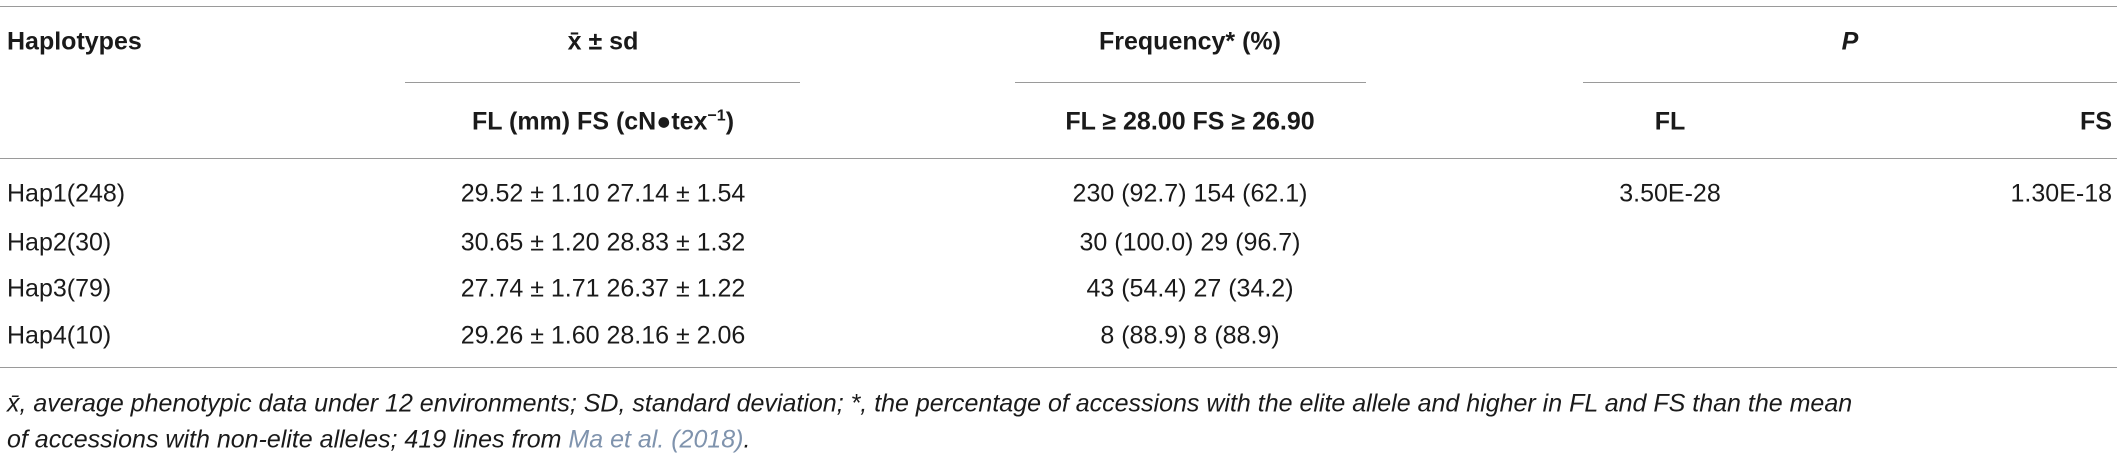 The width and height of the screenshot is (2117, 458). Describe the element at coordinates (1850, 41) in the screenshot. I see `header-cell: P` at that location.